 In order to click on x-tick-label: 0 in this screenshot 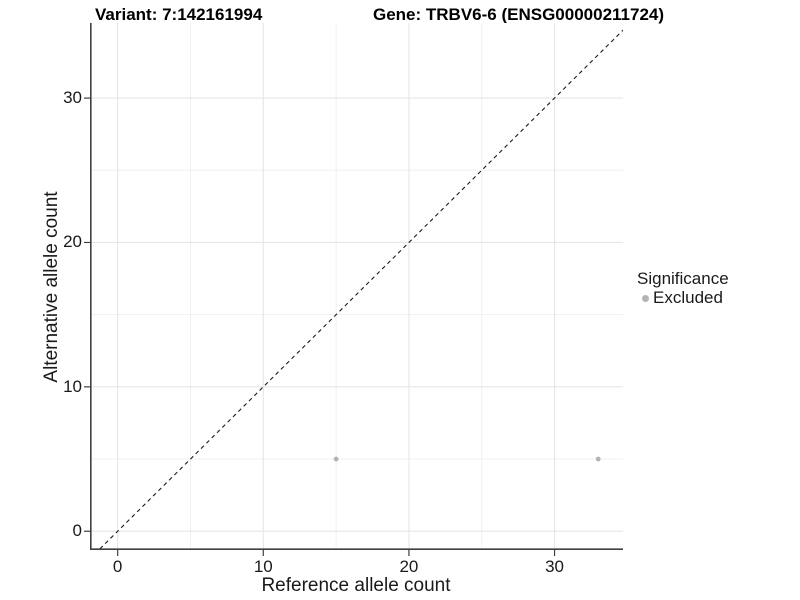, I will do `click(117, 566)`.